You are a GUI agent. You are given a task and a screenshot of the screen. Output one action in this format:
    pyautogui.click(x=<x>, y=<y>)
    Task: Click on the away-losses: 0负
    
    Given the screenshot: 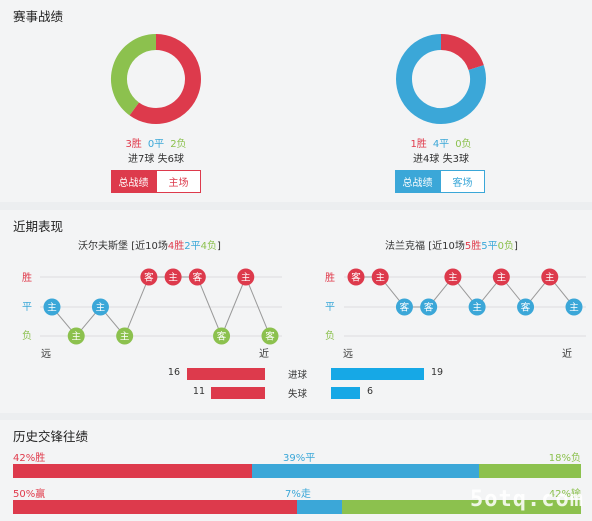 What is the action you would take?
    pyautogui.click(x=463, y=144)
    